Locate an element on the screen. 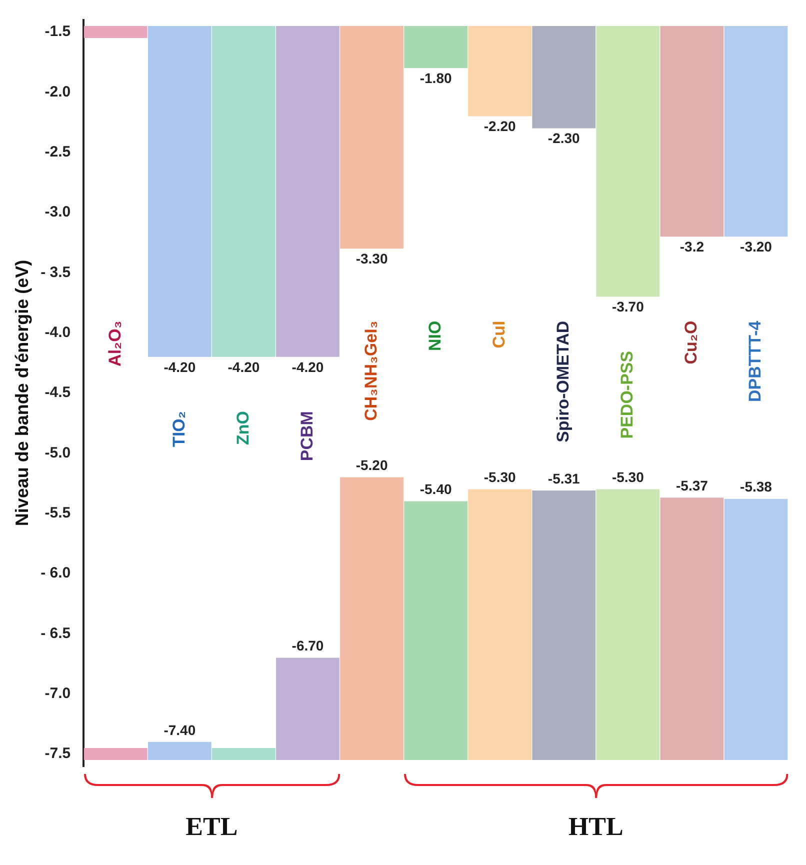 Image resolution: width=806 pixels, height=865 pixels. y-tick-label: -2.5 is located at coordinates (57, 151).